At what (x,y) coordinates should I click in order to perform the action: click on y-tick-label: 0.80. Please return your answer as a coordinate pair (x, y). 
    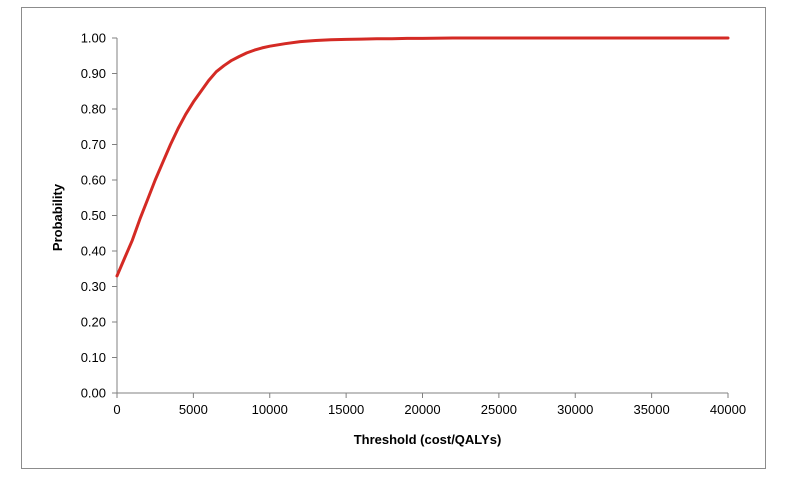
    Looking at the image, I should click on (93, 109).